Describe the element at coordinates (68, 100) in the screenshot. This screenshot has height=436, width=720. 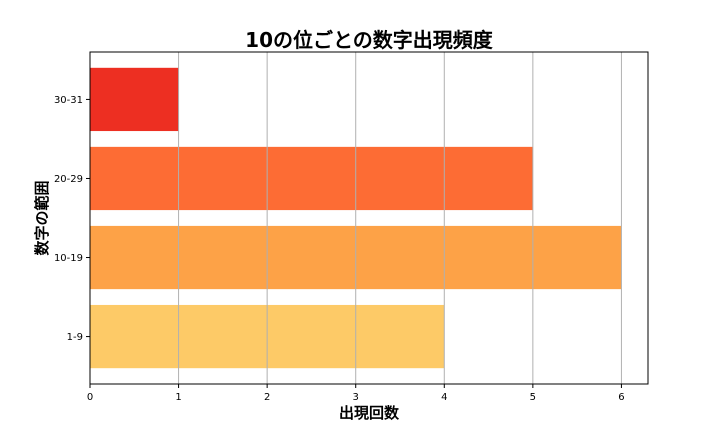
I see `y-tick-label: 30-31` at that location.